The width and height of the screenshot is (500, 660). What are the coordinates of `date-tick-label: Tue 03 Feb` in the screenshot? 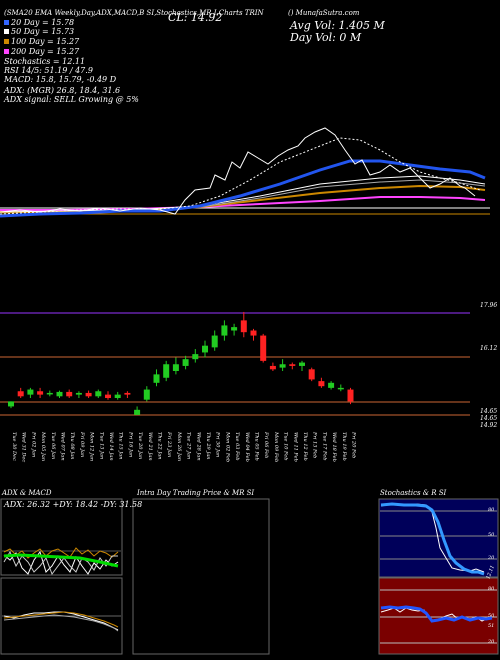 It's located at (237, 446).